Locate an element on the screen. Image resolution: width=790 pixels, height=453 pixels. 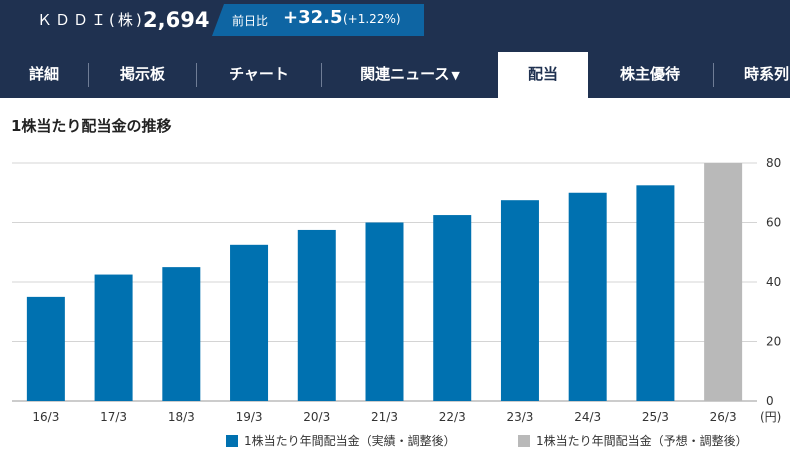
x-tick-label: 16/3 is located at coordinates (45, 417).